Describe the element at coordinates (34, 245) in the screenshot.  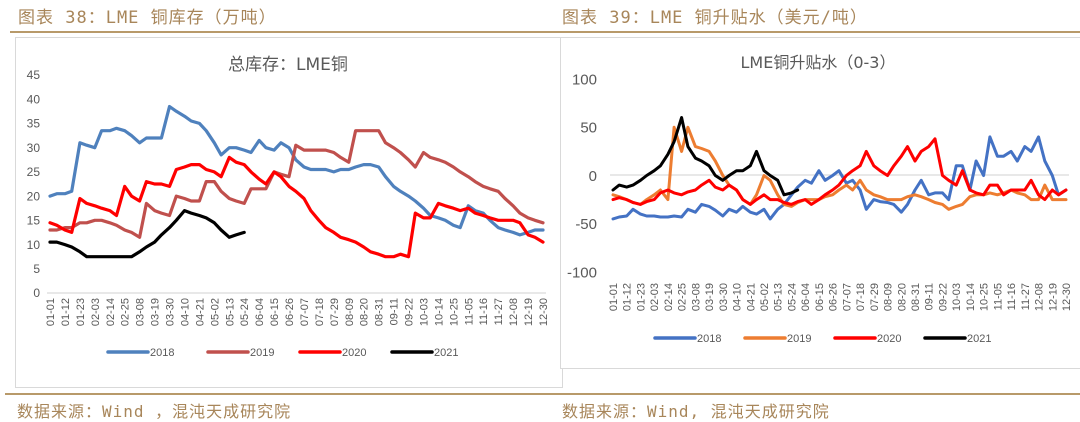
I see `y-tick-label: 10` at that location.